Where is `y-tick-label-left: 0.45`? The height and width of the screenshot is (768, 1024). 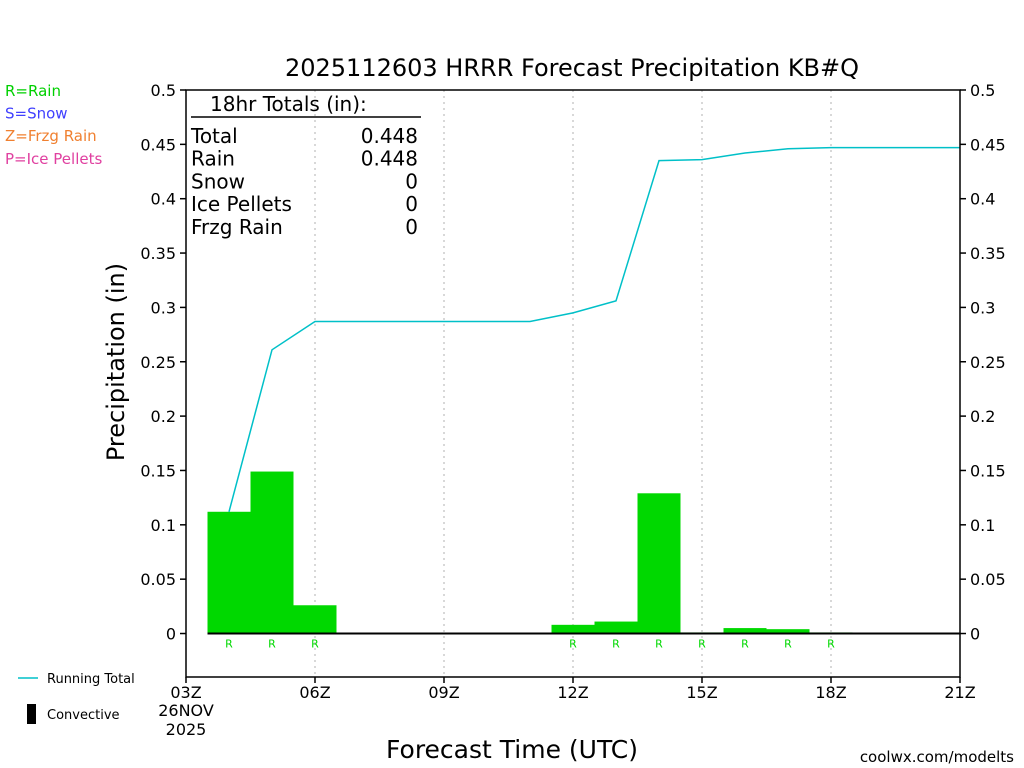 y-tick-label-left: 0.45 is located at coordinates (158, 144).